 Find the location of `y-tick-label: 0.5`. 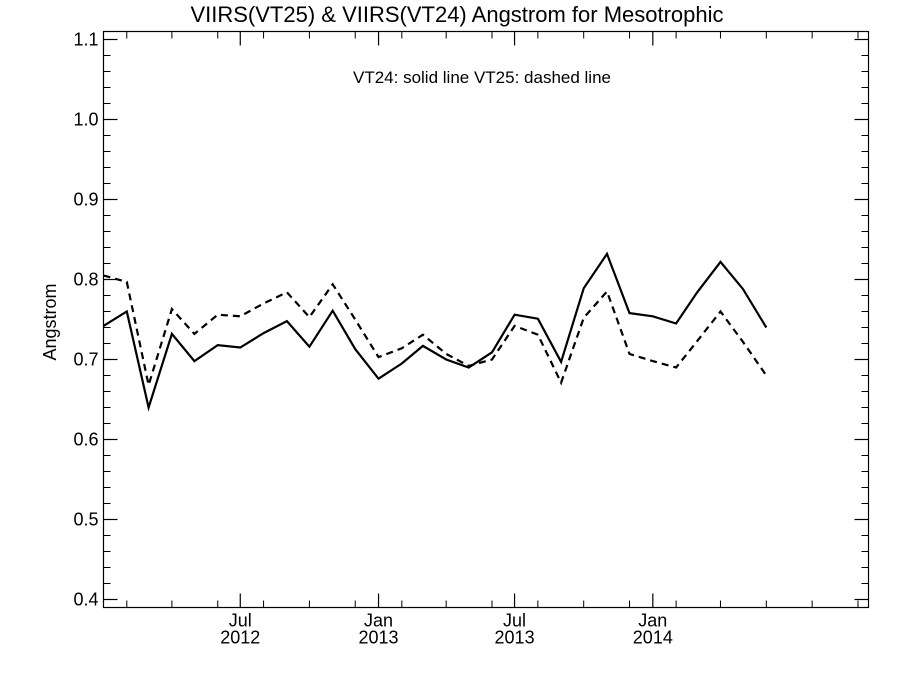

y-tick-label: 0.5 is located at coordinates (85, 520).